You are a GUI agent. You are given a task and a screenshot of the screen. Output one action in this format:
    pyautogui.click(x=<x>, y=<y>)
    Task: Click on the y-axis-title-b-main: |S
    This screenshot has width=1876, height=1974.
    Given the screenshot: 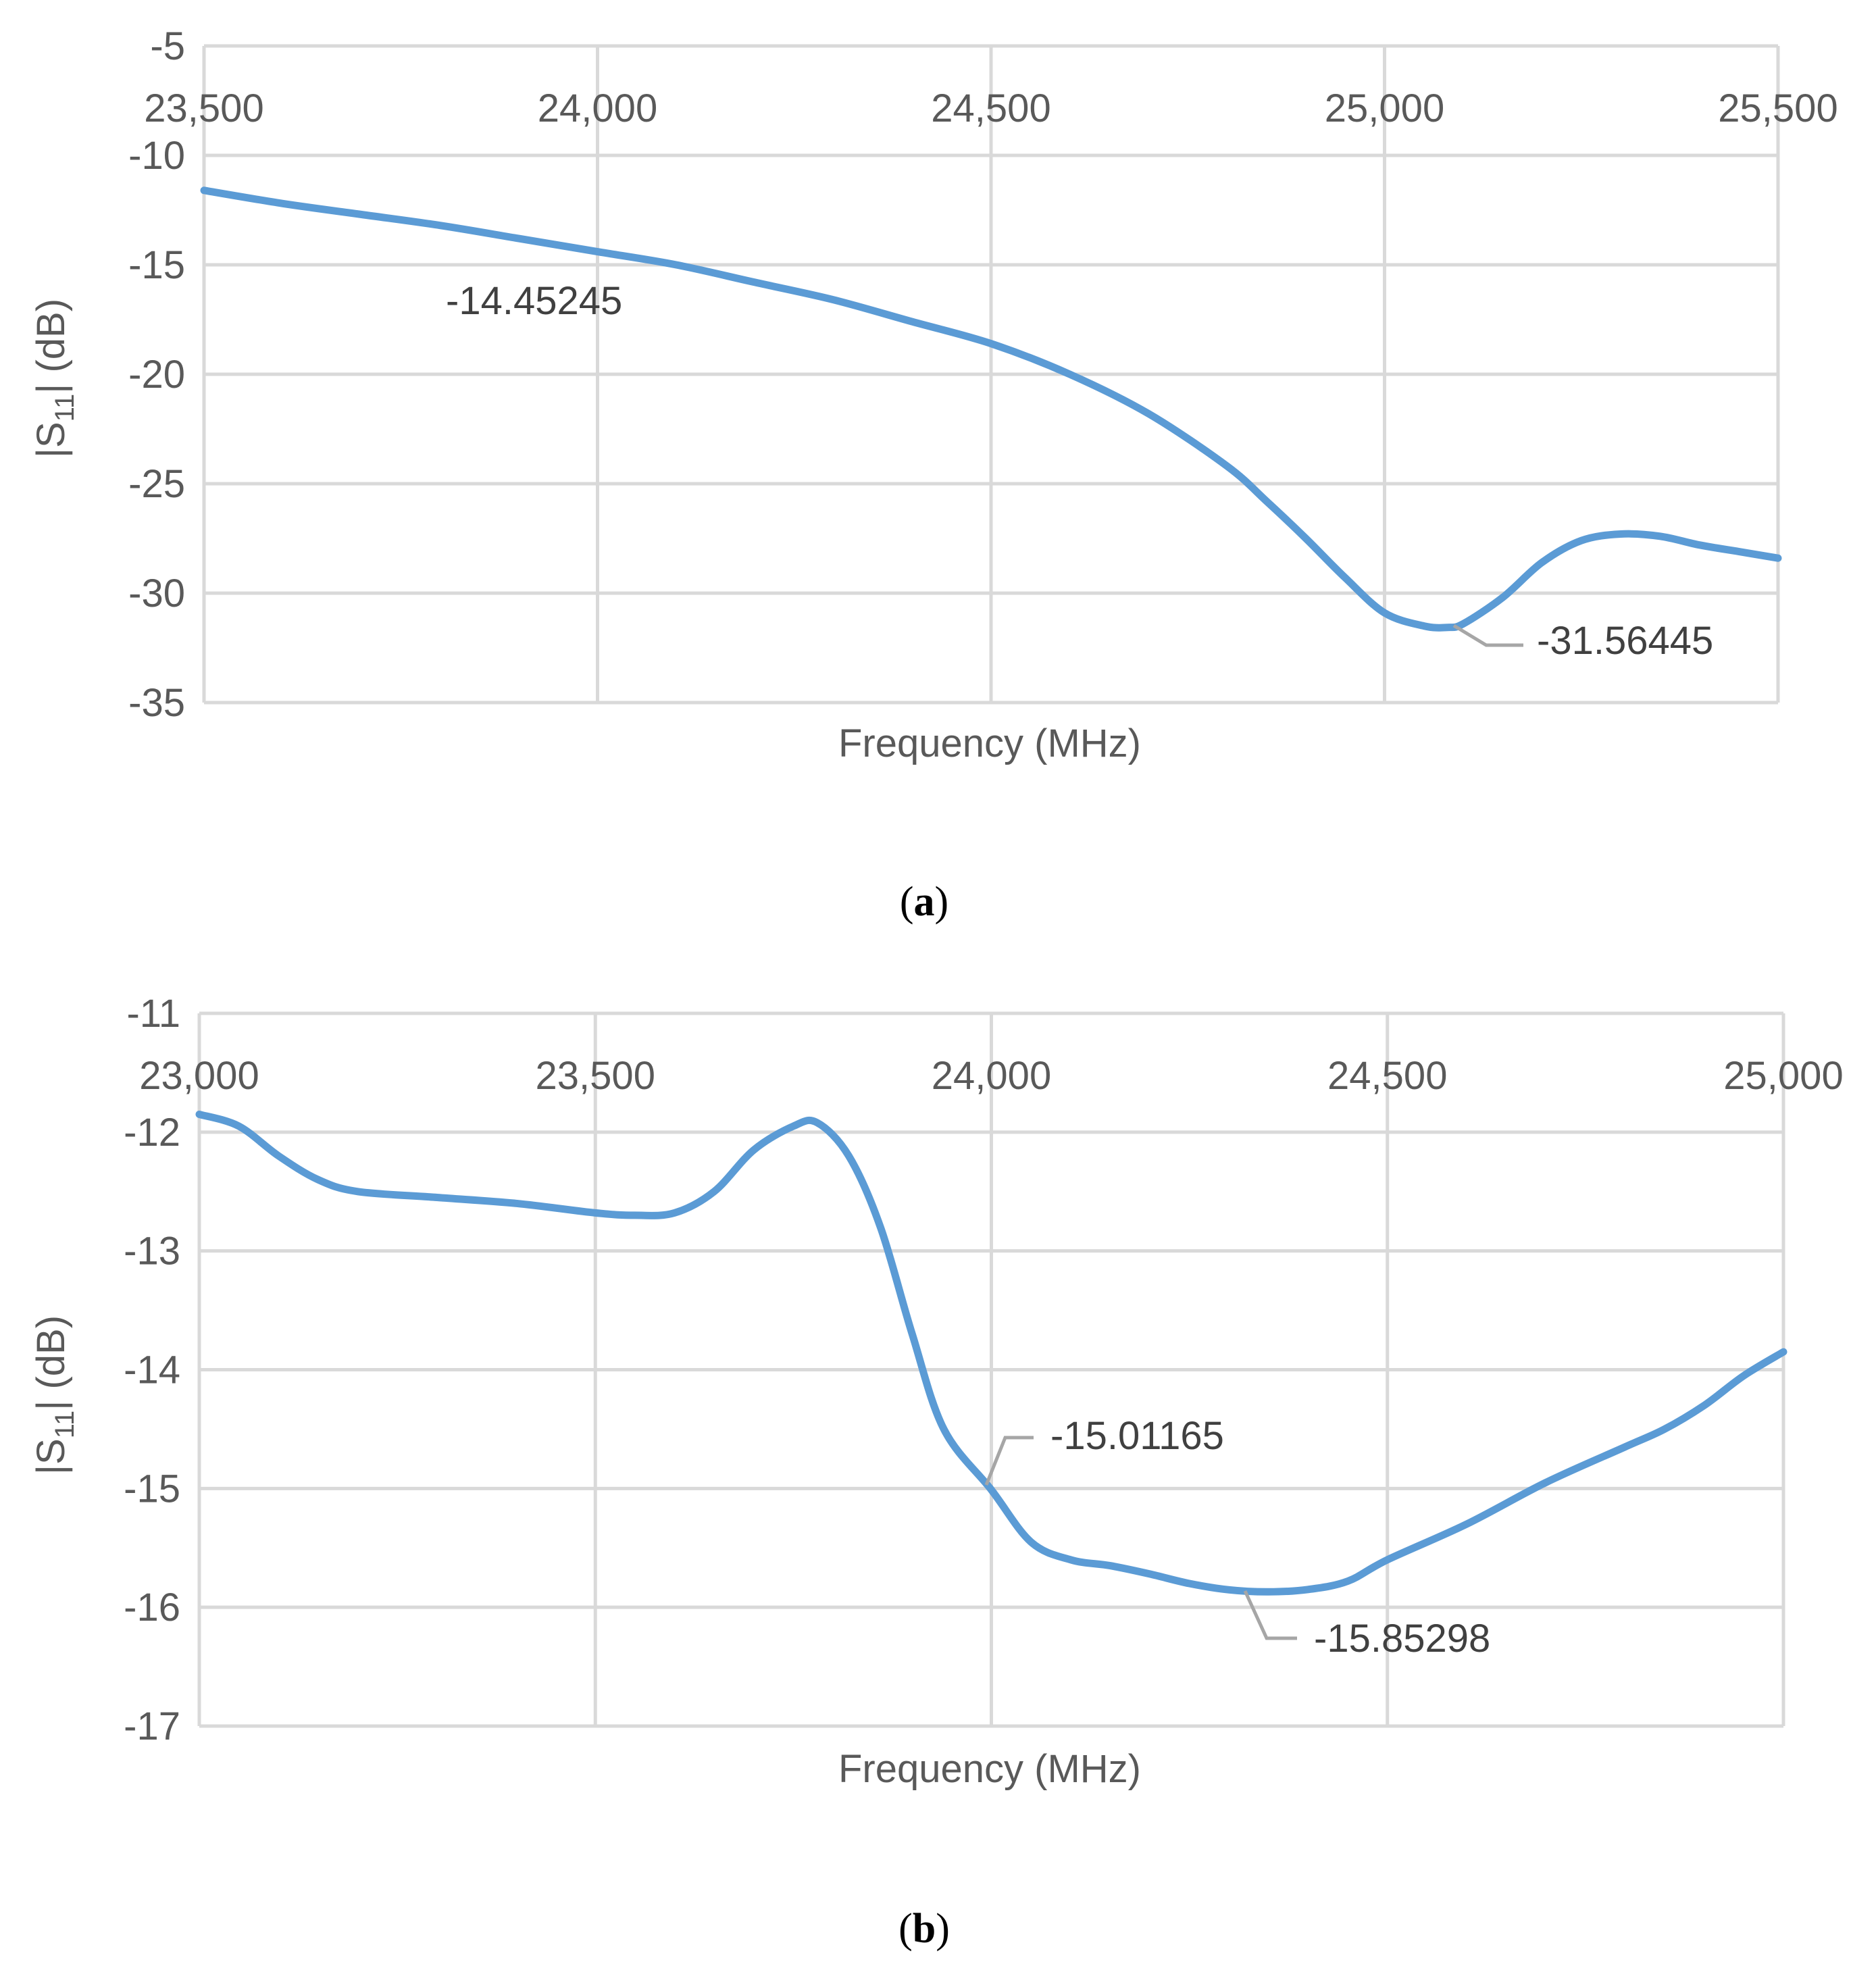 What is the action you would take?
    pyautogui.click(x=51, y=1456)
    